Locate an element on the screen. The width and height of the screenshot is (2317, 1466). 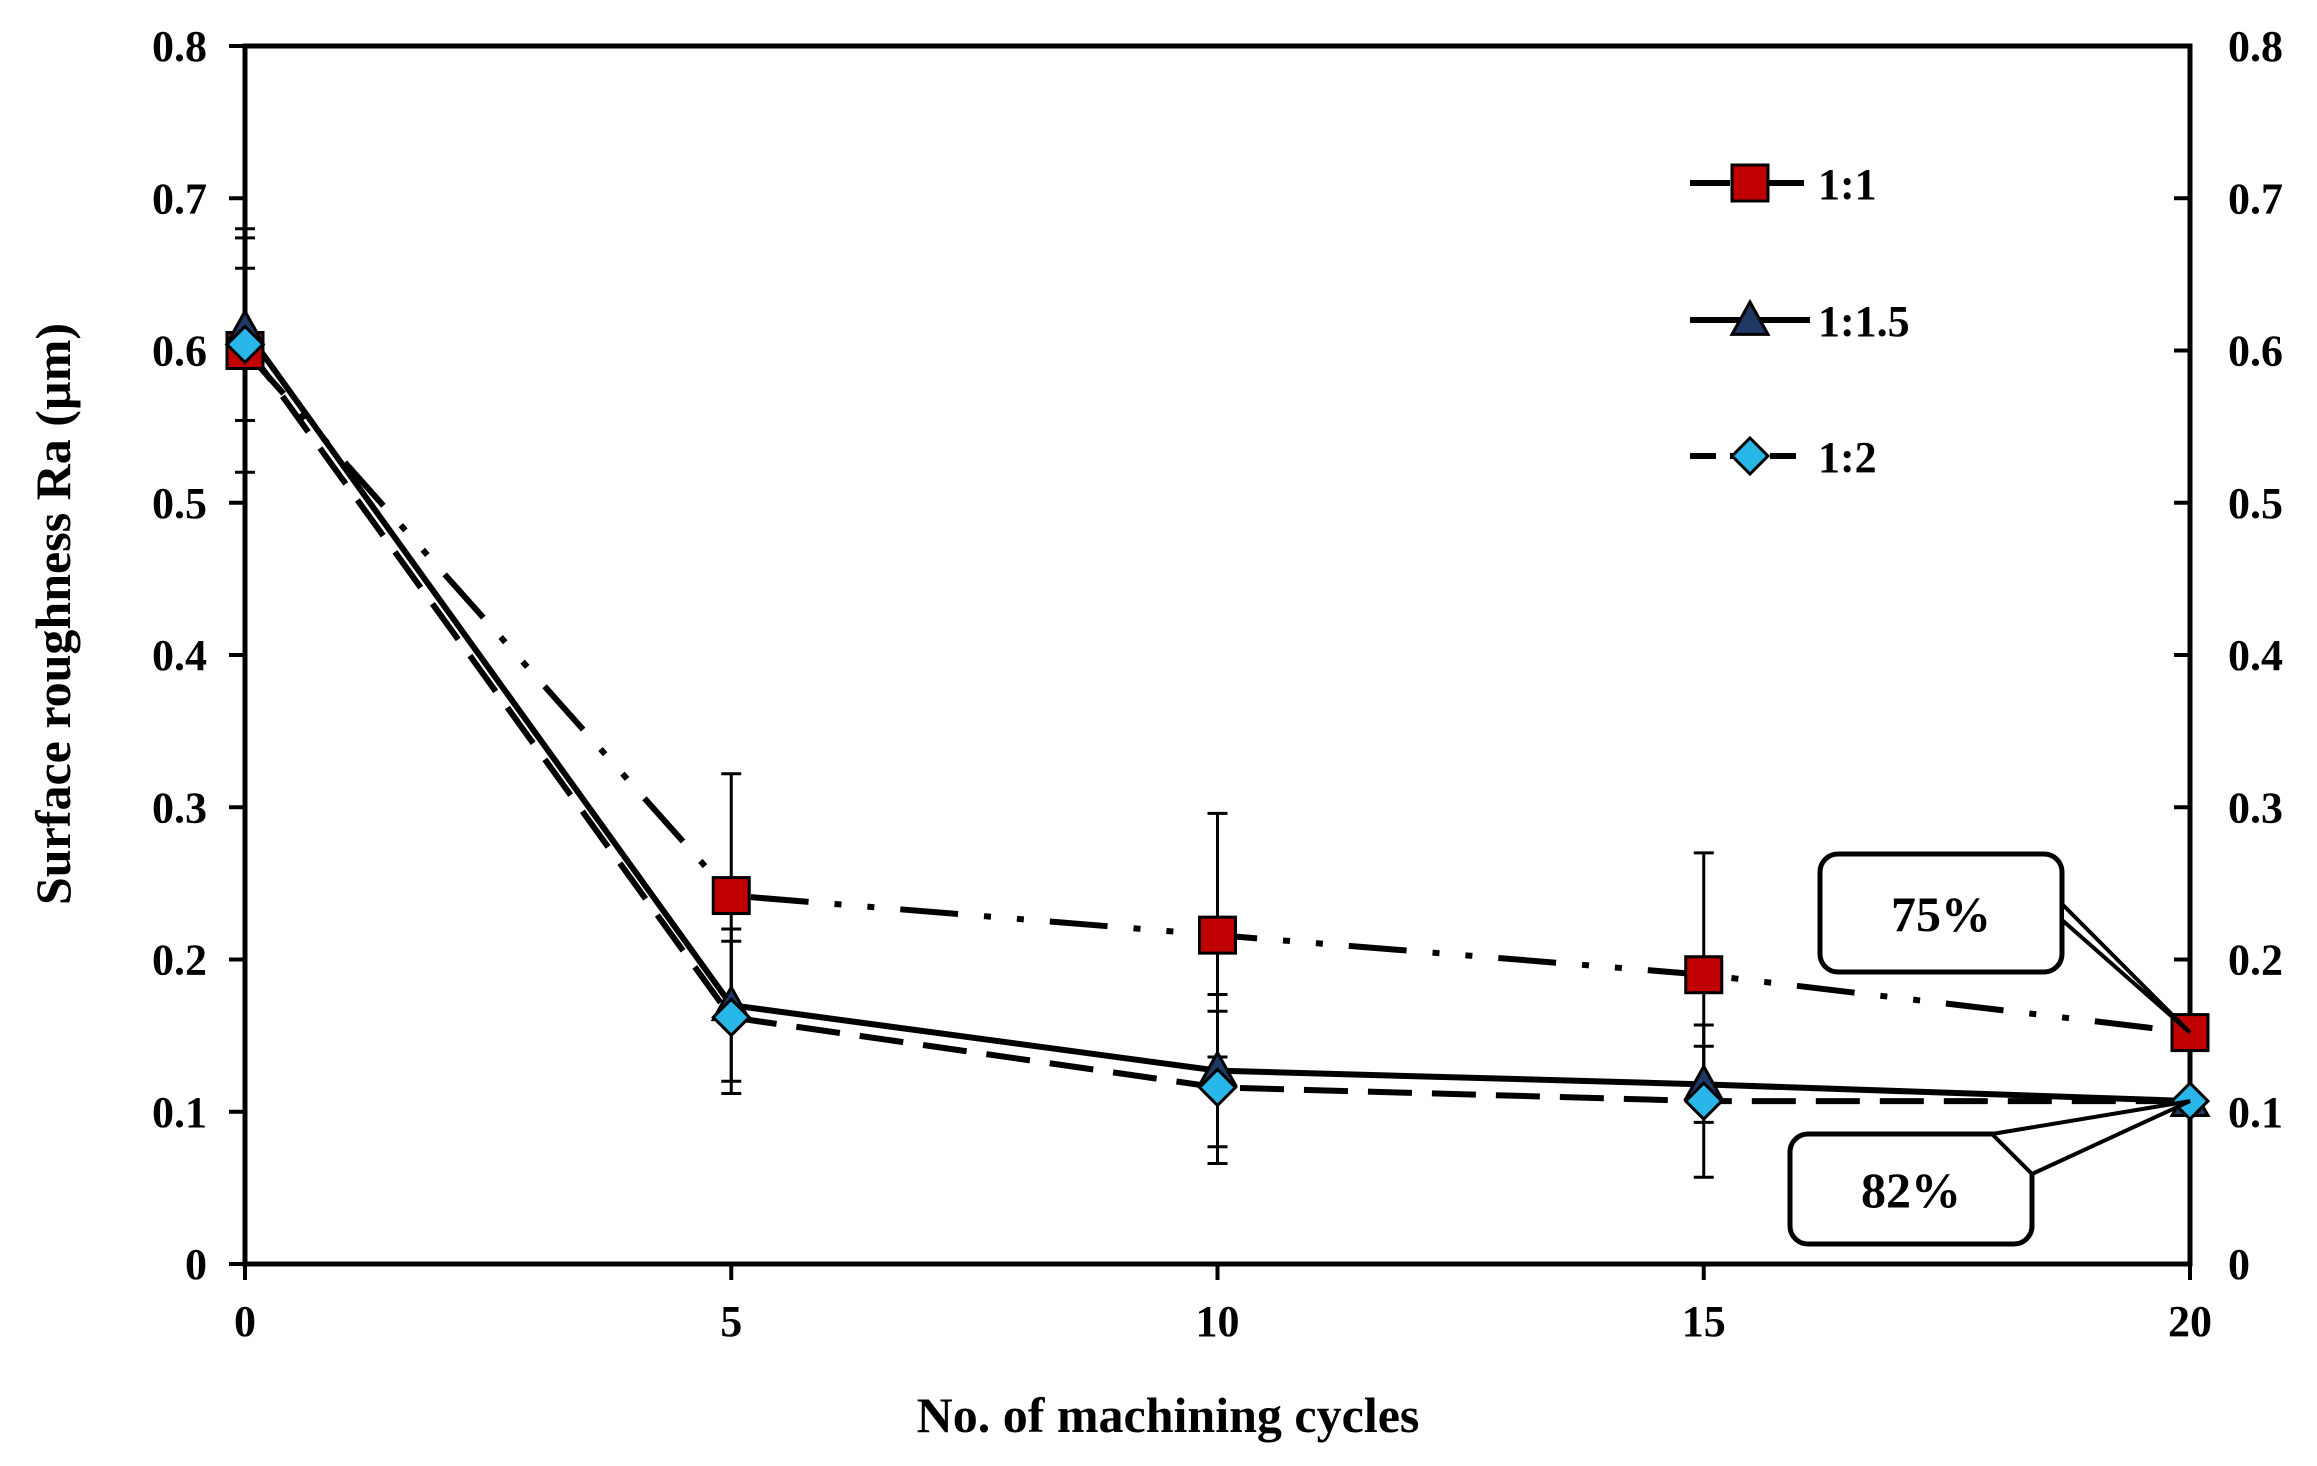
x-tick-label: 20 is located at coordinates (2190, 1321).